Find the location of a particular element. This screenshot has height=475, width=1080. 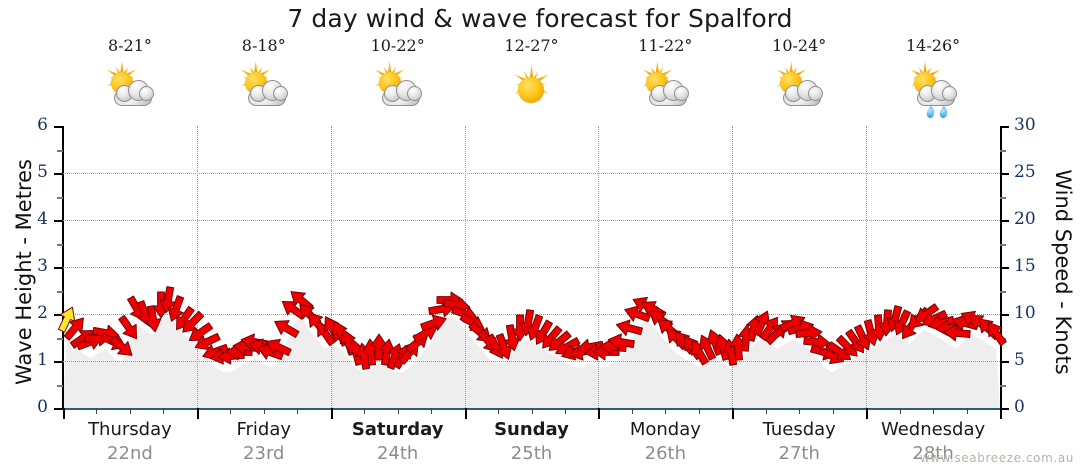

day-name: Saturday is located at coordinates (397, 429).